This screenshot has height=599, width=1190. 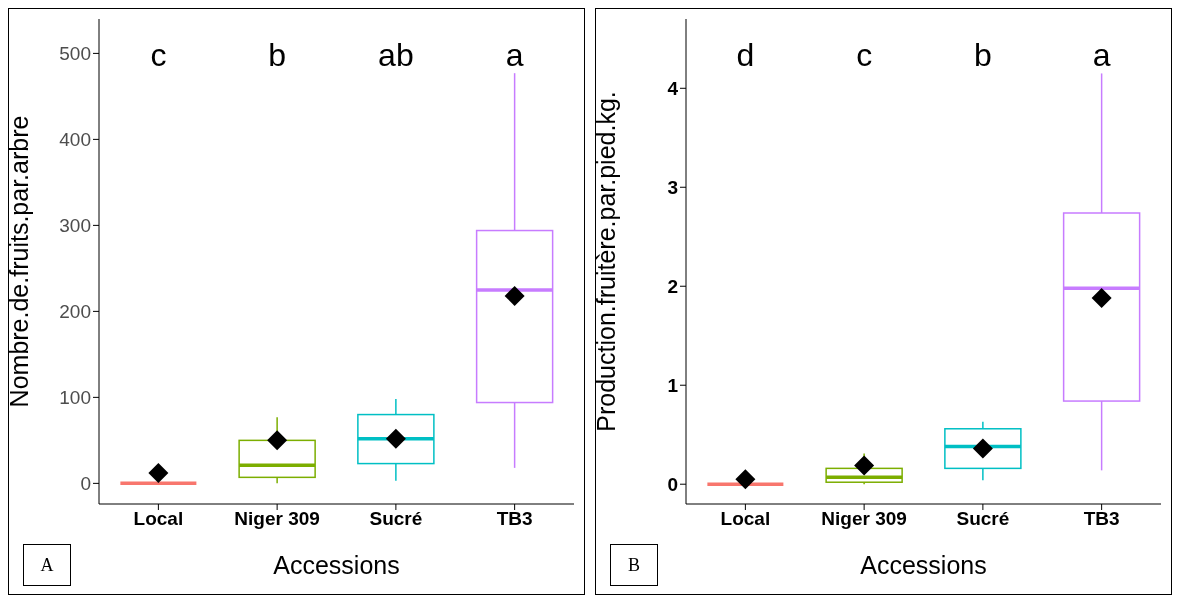 What do you see at coordinates (75, 398) in the screenshot?
I see `y-tick-label: 100` at bounding box center [75, 398].